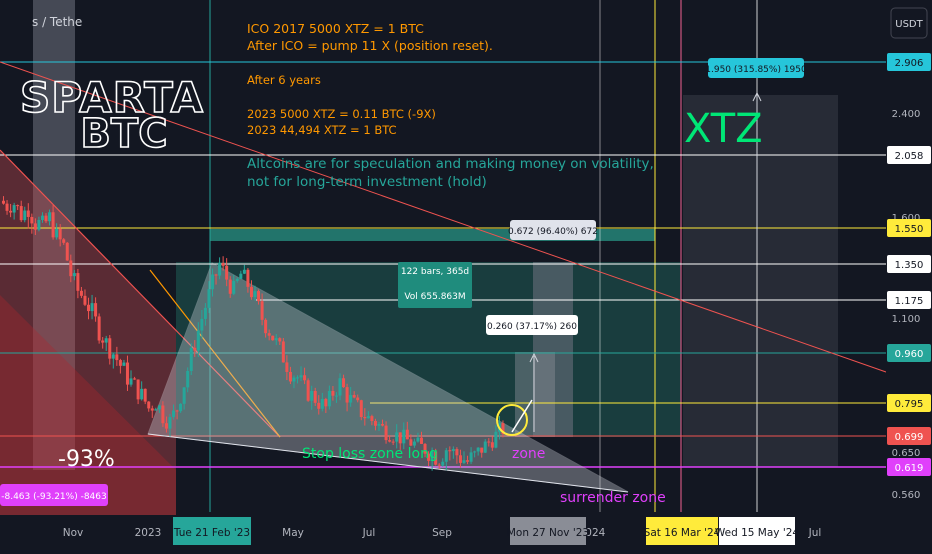 This screenshot has width=932, height=554. I want to click on price-level-label: 0.699, so click(909, 436).